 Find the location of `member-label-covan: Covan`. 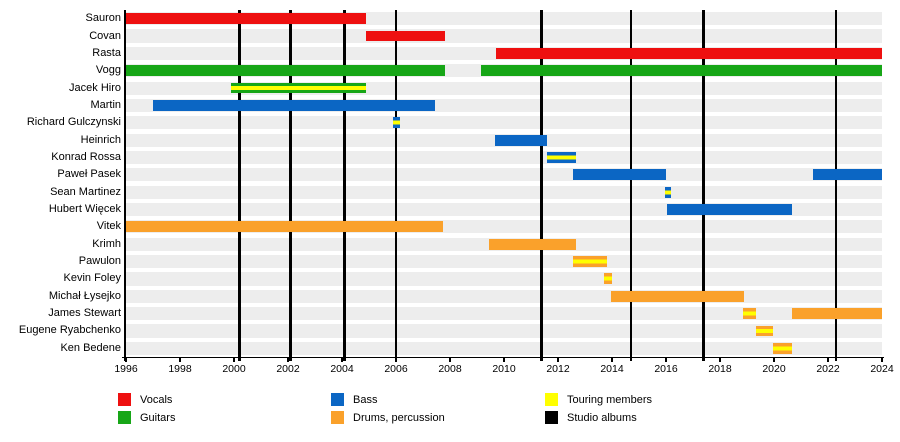

member-label-covan: Covan is located at coordinates (105, 35).